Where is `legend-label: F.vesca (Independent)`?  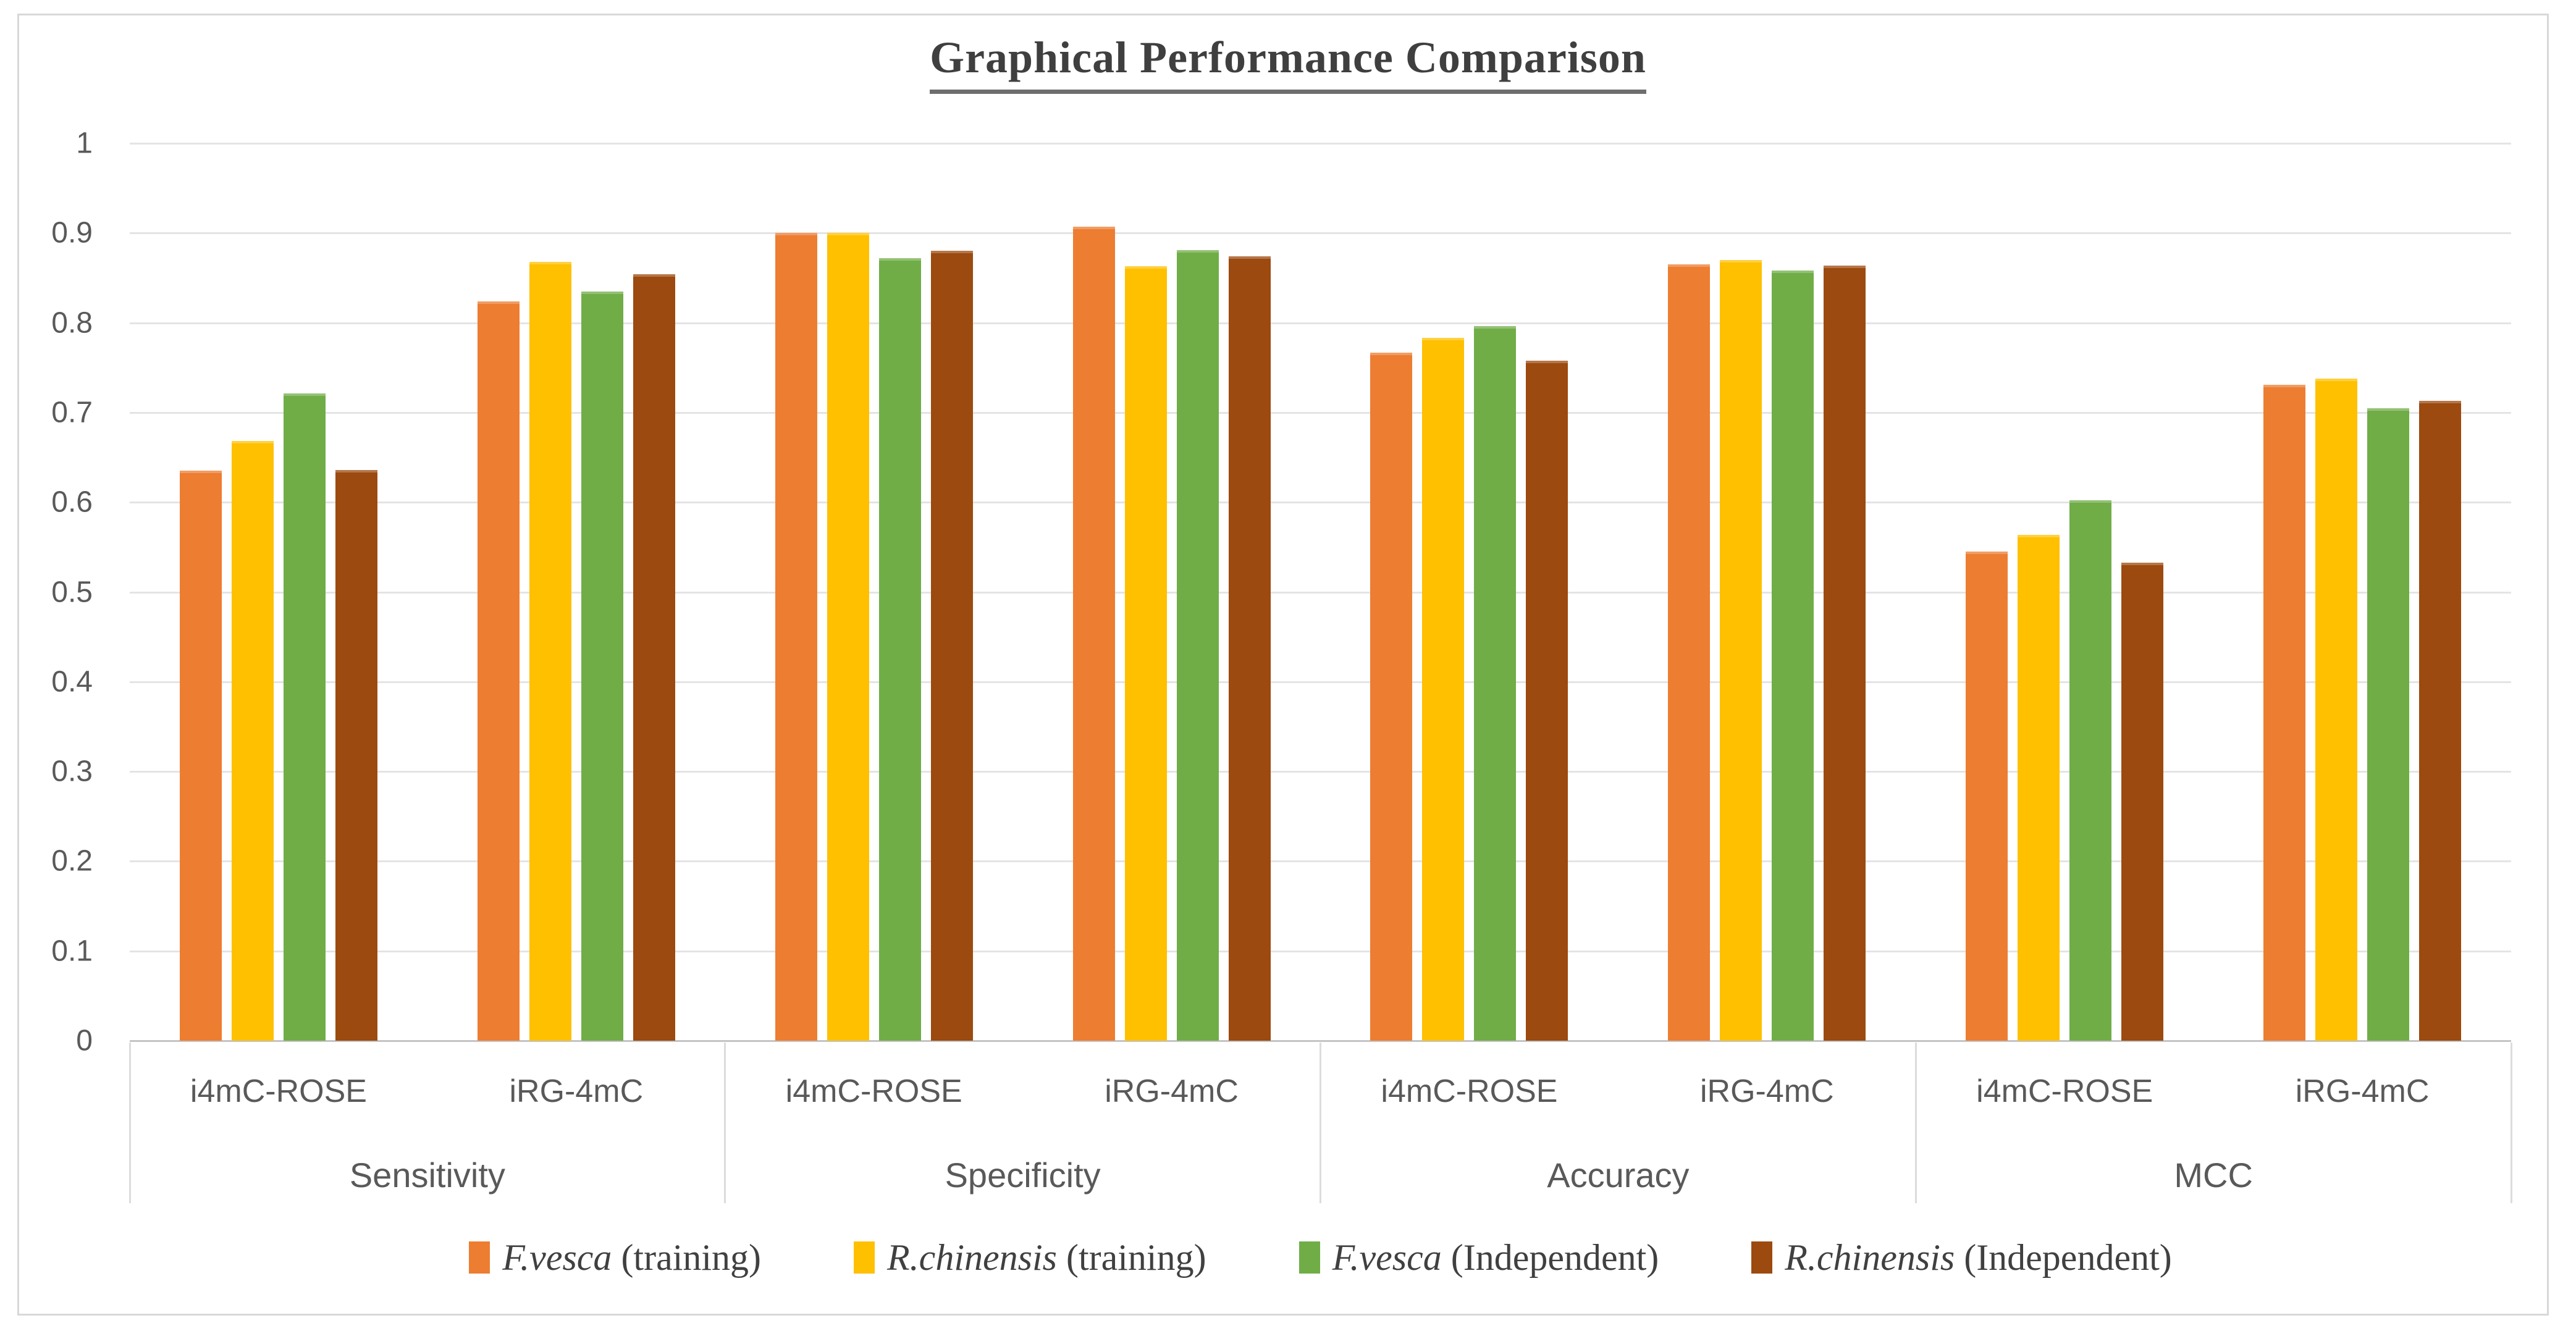 legend-label: F.vesca (Independent) is located at coordinates (1495, 1258).